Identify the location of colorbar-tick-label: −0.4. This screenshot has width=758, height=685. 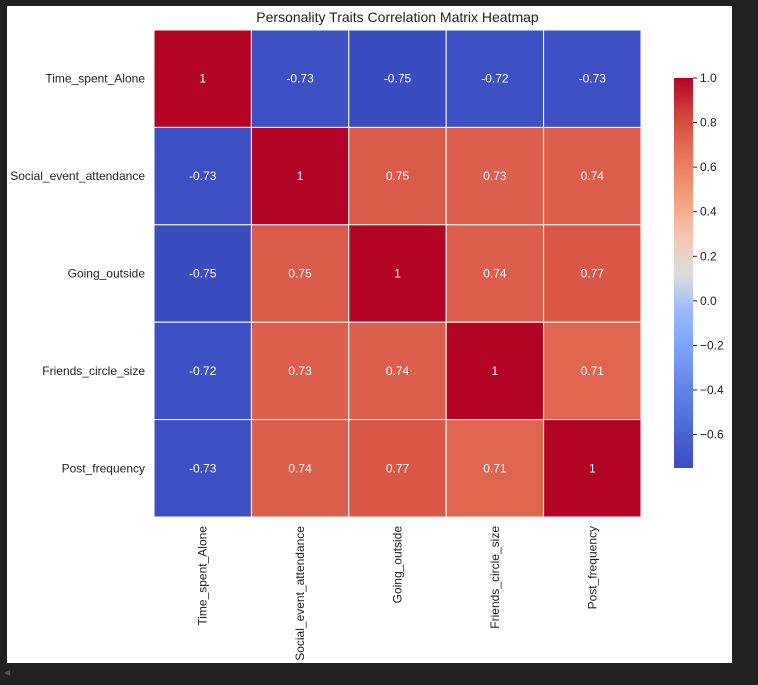
(712, 390).